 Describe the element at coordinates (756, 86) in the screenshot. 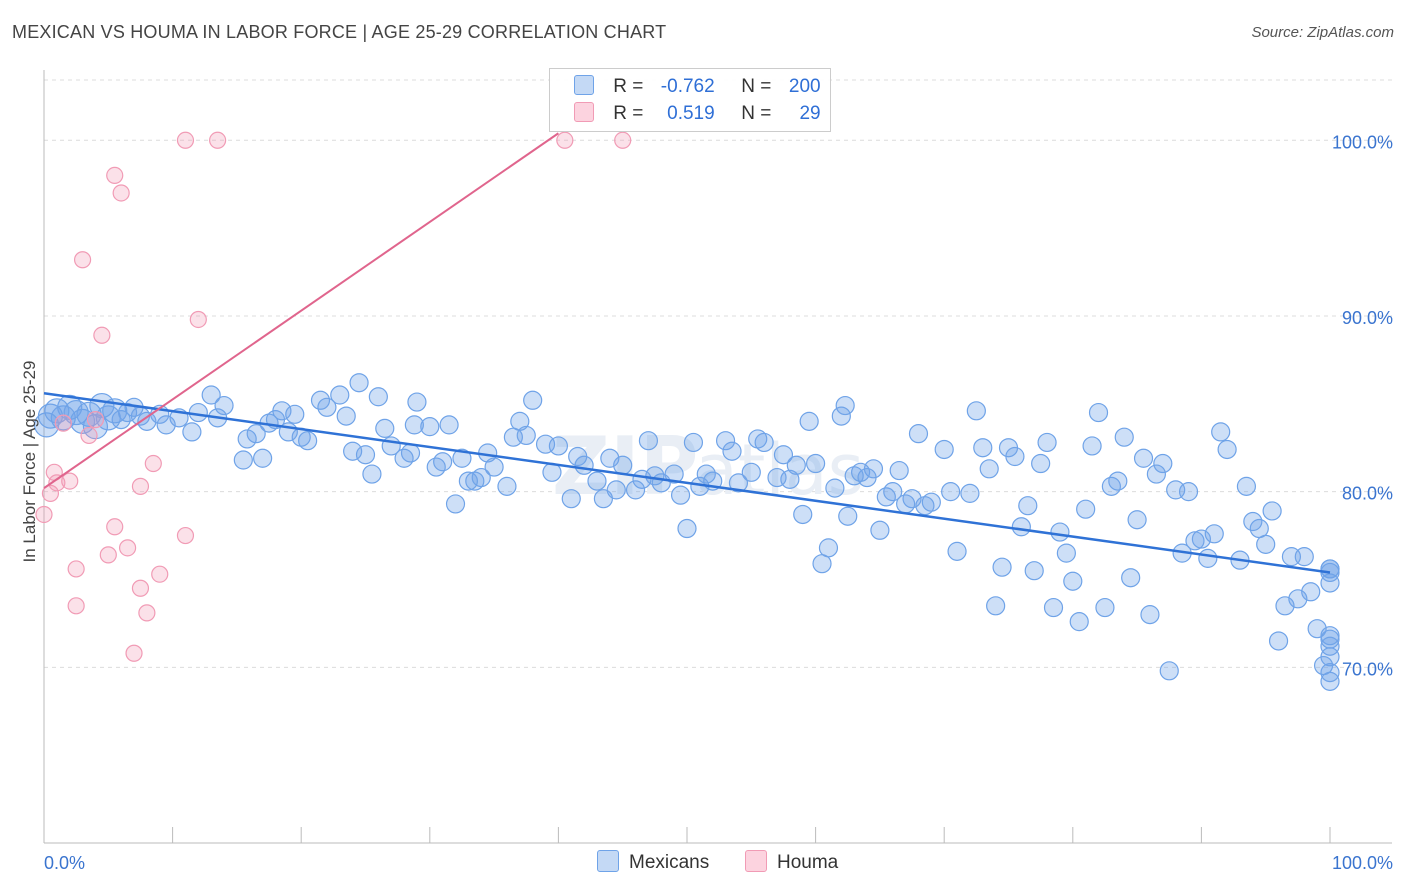

I see `n-label: N =` at that location.